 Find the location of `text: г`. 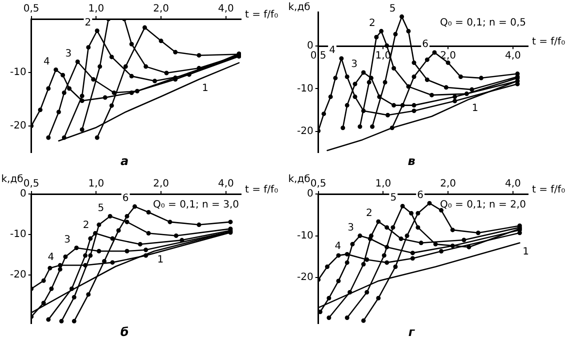

text: г is located at coordinates (412, 331).